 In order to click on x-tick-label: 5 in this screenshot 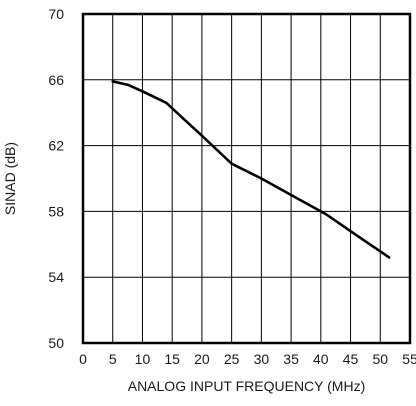, I will do `click(113, 359)`.